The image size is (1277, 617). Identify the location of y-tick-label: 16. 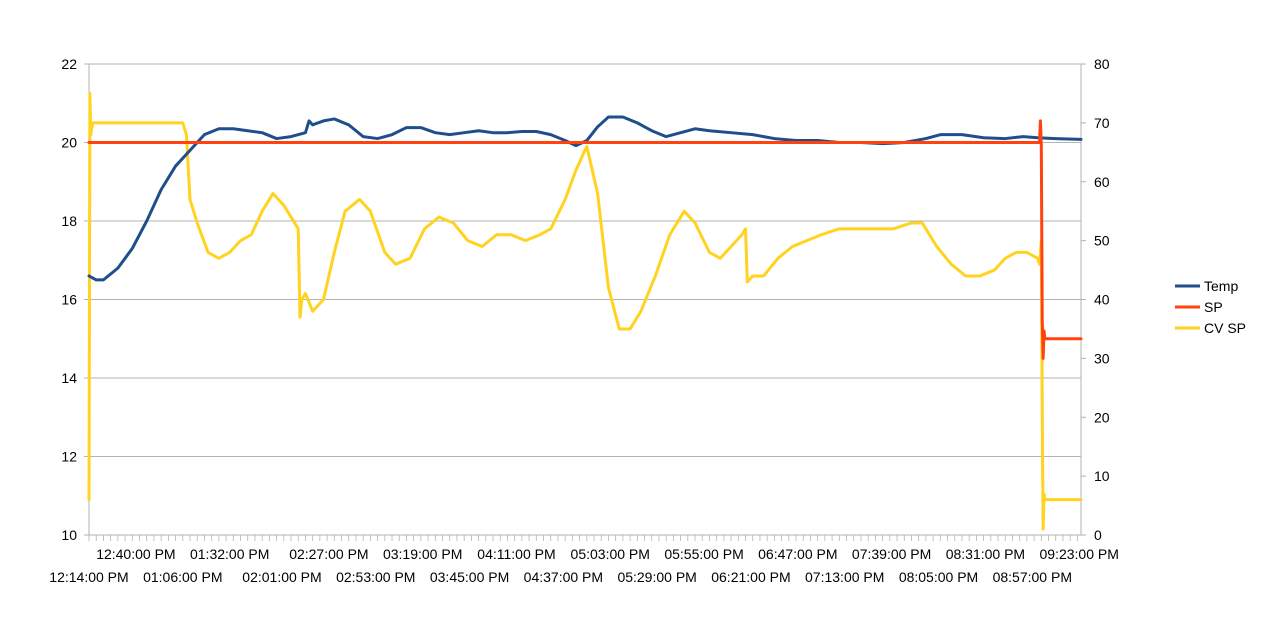
(69, 300).